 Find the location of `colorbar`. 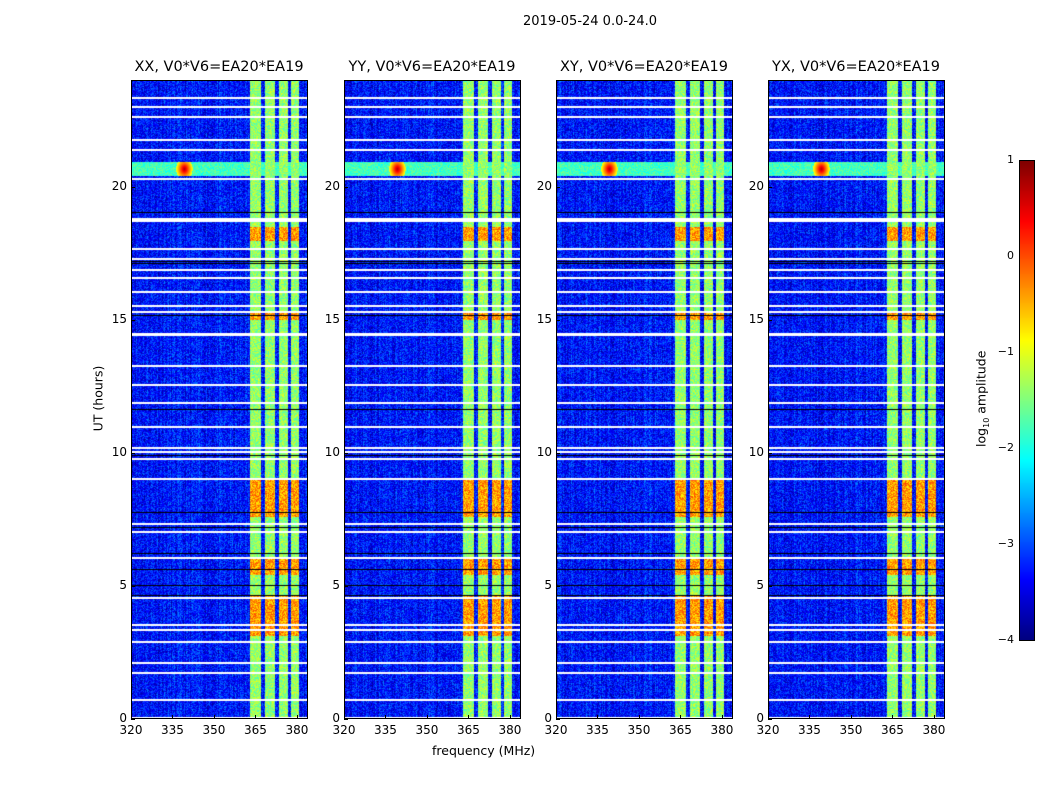

colorbar is located at coordinates (1027, 400).